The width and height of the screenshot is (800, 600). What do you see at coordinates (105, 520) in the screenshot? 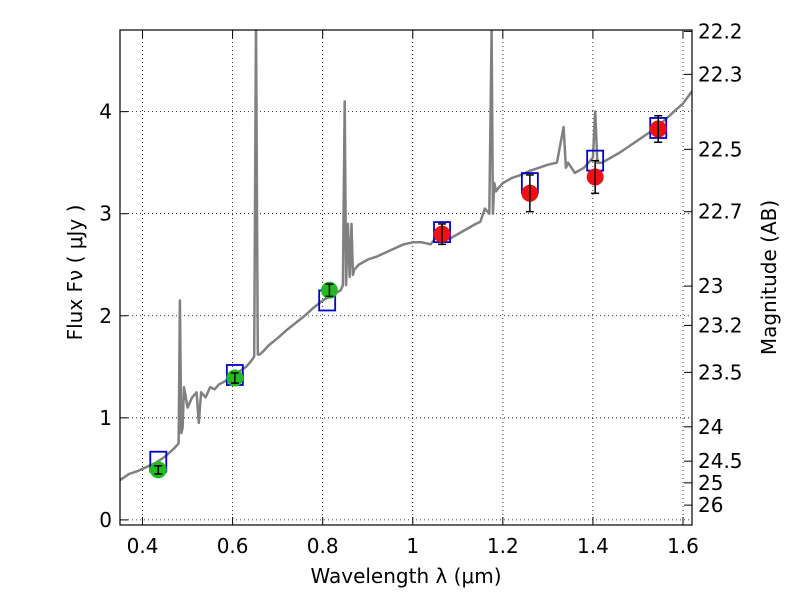
I see `y-tick-label: 0` at bounding box center [105, 520].